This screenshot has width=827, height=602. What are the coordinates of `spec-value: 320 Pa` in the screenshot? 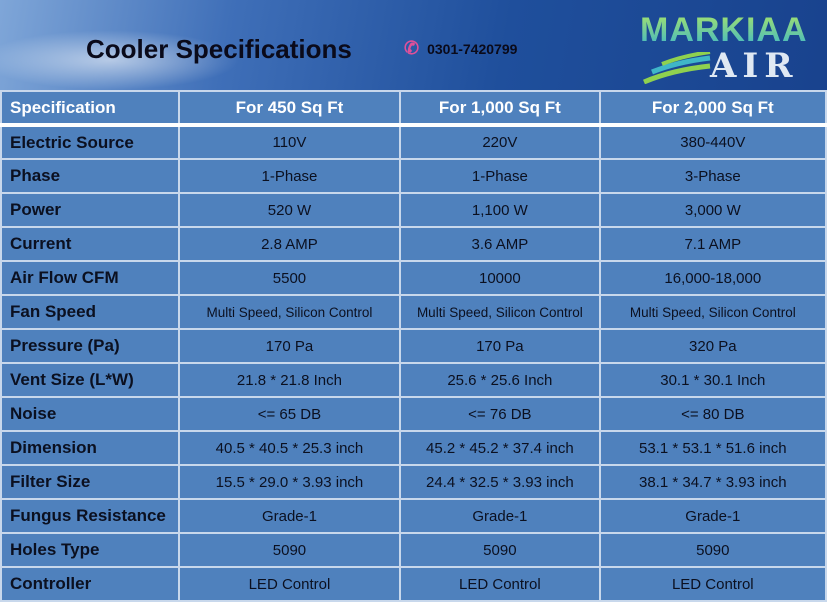 It's located at (712, 346).